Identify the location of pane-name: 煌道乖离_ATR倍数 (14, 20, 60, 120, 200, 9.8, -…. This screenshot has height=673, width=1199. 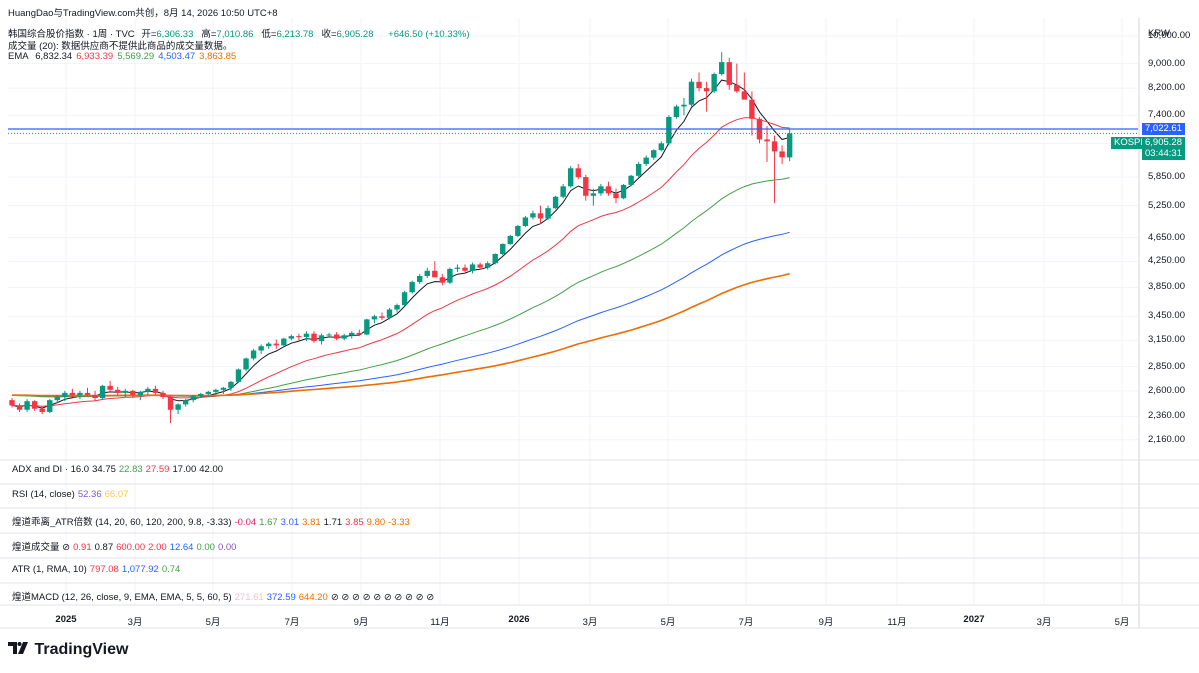
(122, 522).